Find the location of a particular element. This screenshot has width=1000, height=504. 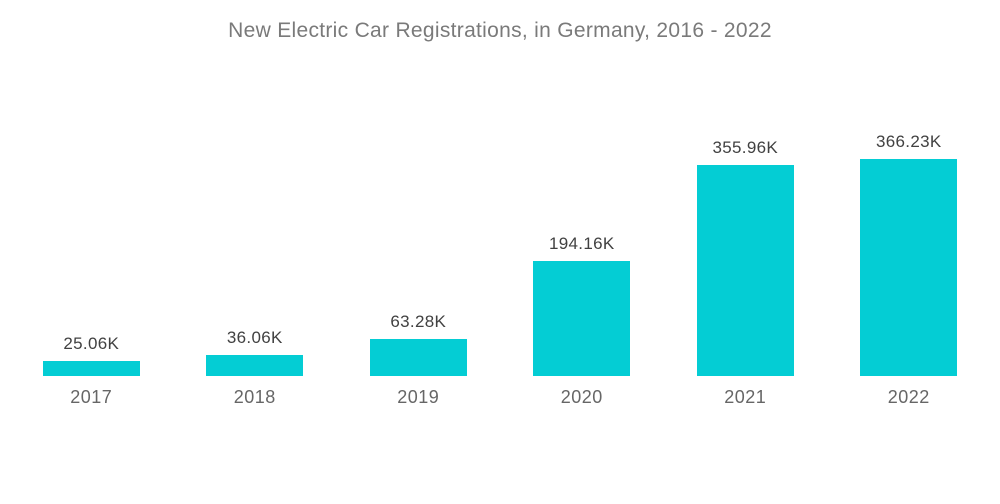

bar-group: 366.23K is located at coordinates (909, 233).